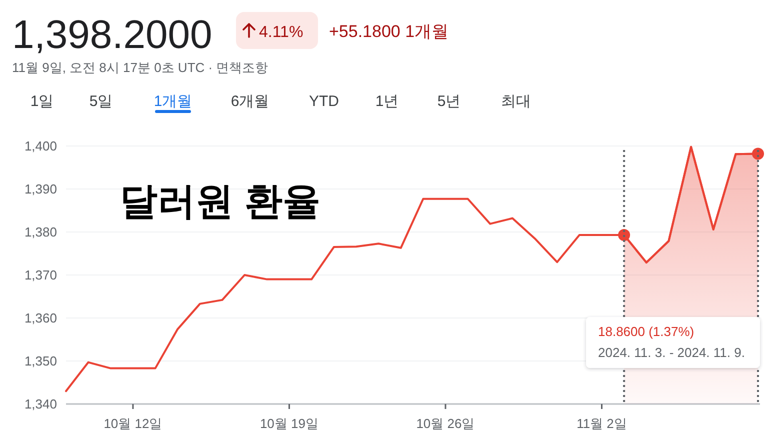 Image resolution: width=773 pixels, height=440 pixels. What do you see at coordinates (281, 32) in the screenshot?
I see `text: 4.11%` at bounding box center [281, 32].